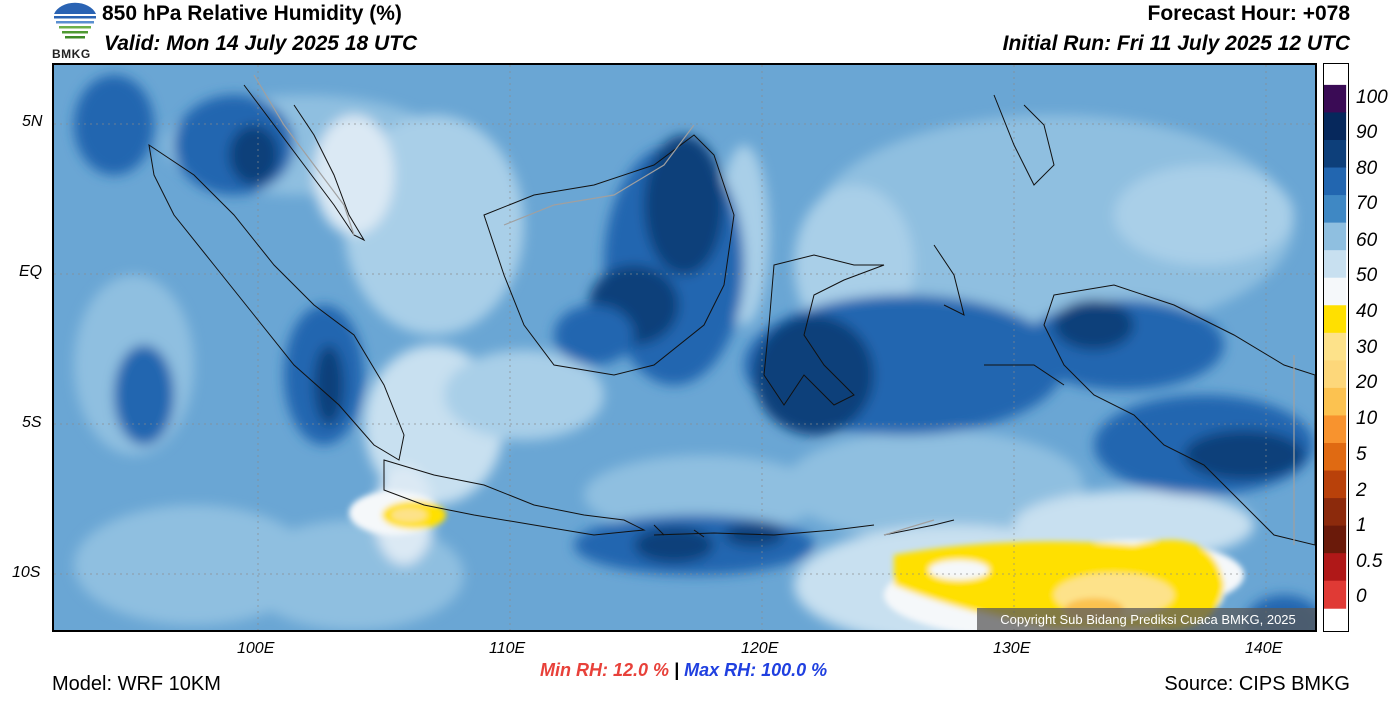 This screenshot has height=709, width=1400. What do you see at coordinates (605, 670) in the screenshot?
I see `min-rh: Min RH: 12.0 %` at bounding box center [605, 670].